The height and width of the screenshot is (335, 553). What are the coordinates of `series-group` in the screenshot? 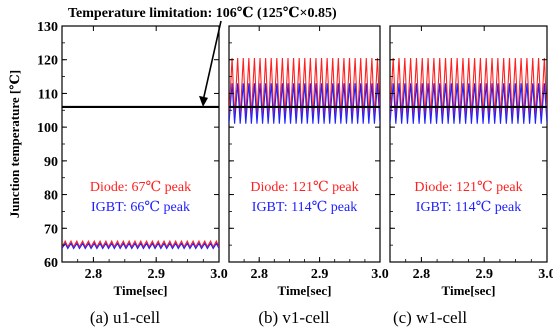 It's located at (140, 244).